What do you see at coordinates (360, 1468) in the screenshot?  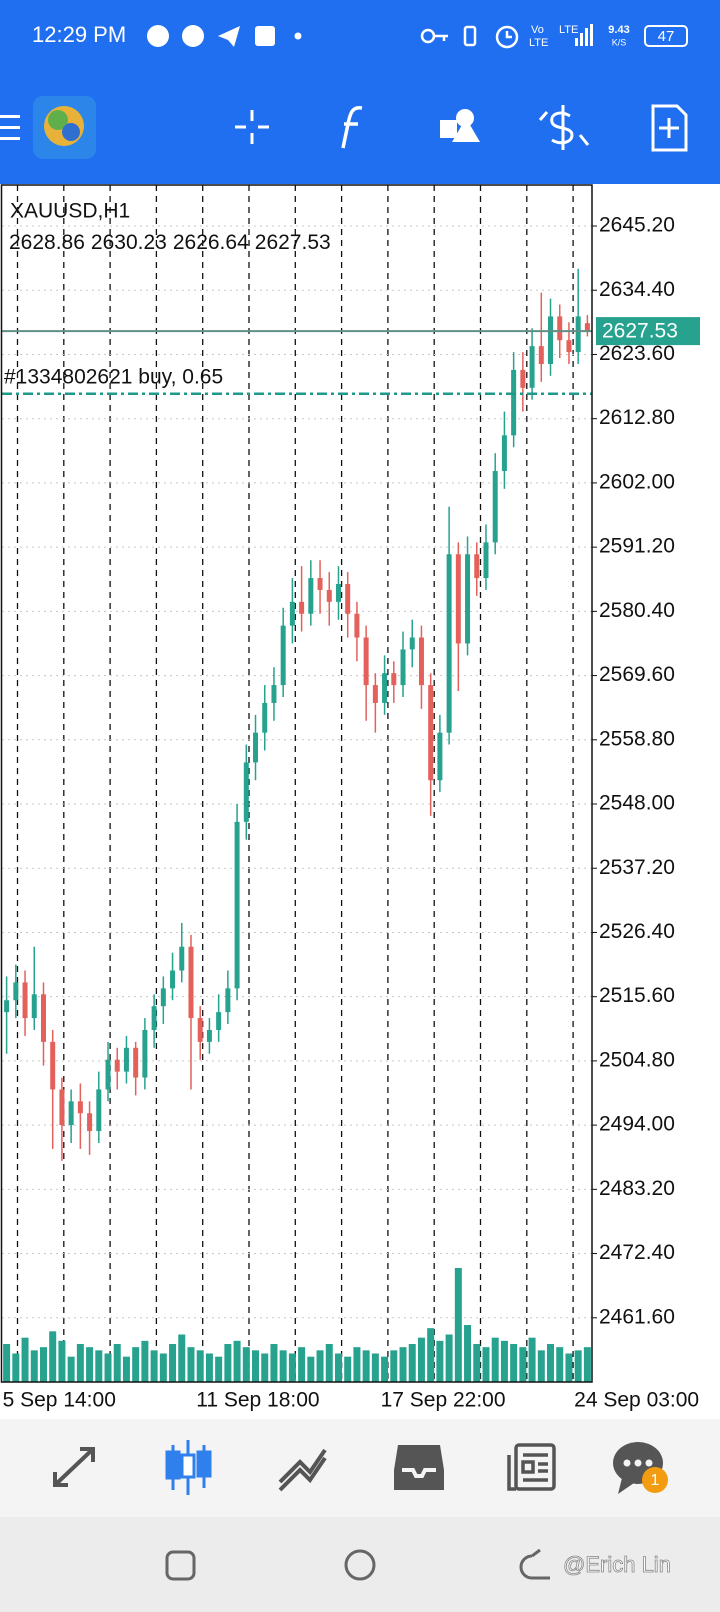 I see `bottom-toolbar` at bounding box center [360, 1468].